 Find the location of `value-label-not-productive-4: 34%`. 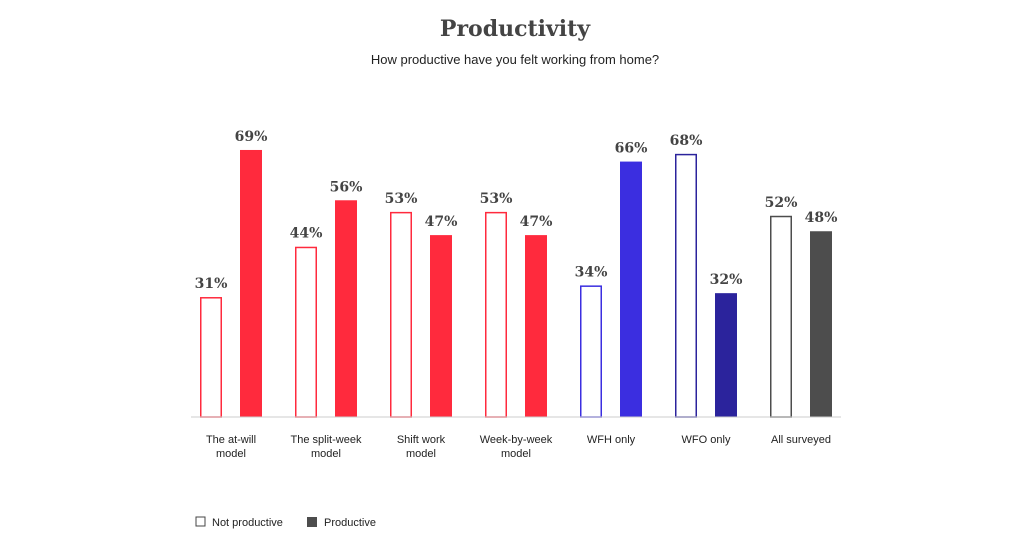

value-label-not-productive-4: 34% is located at coordinates (591, 272).